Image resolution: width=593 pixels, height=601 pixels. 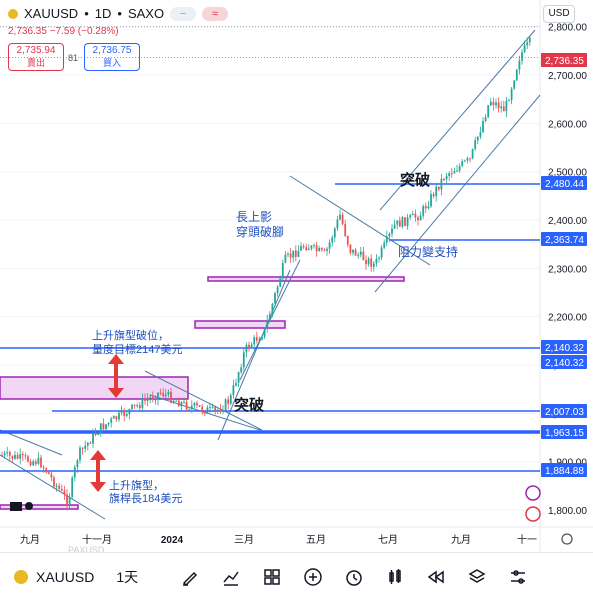 I want to click on symbol-selector: XAUUSD, so click(x=54, y=577).